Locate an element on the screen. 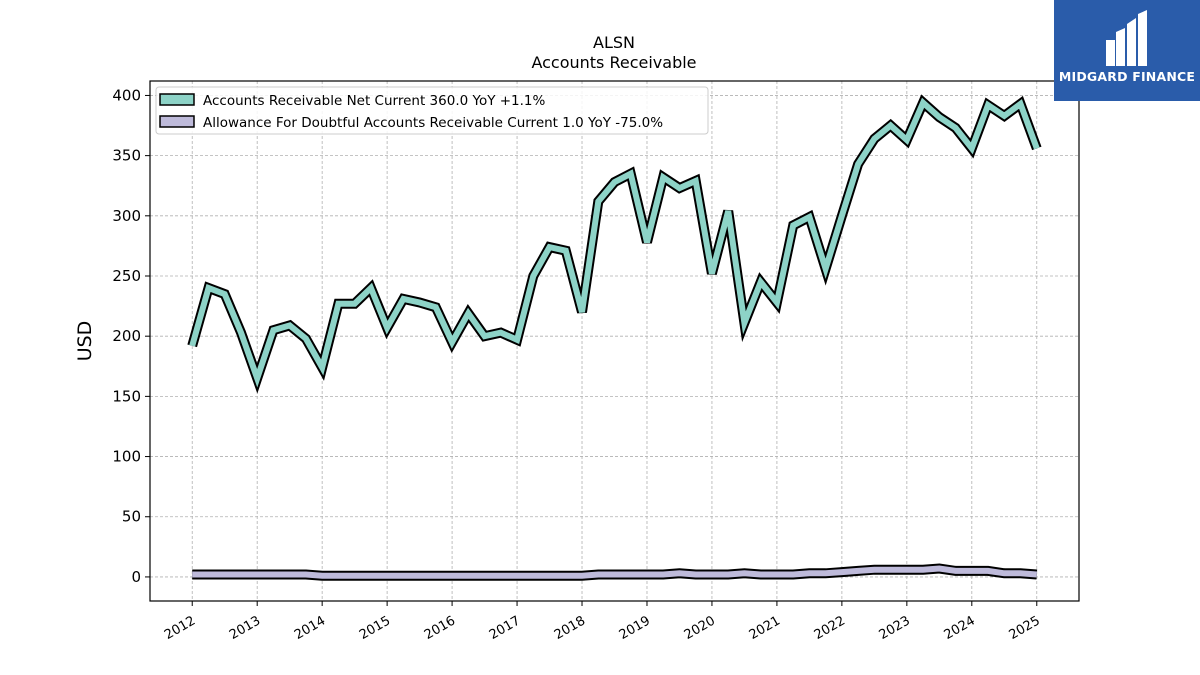  x-tick-label: 2014 is located at coordinates (310, 628).